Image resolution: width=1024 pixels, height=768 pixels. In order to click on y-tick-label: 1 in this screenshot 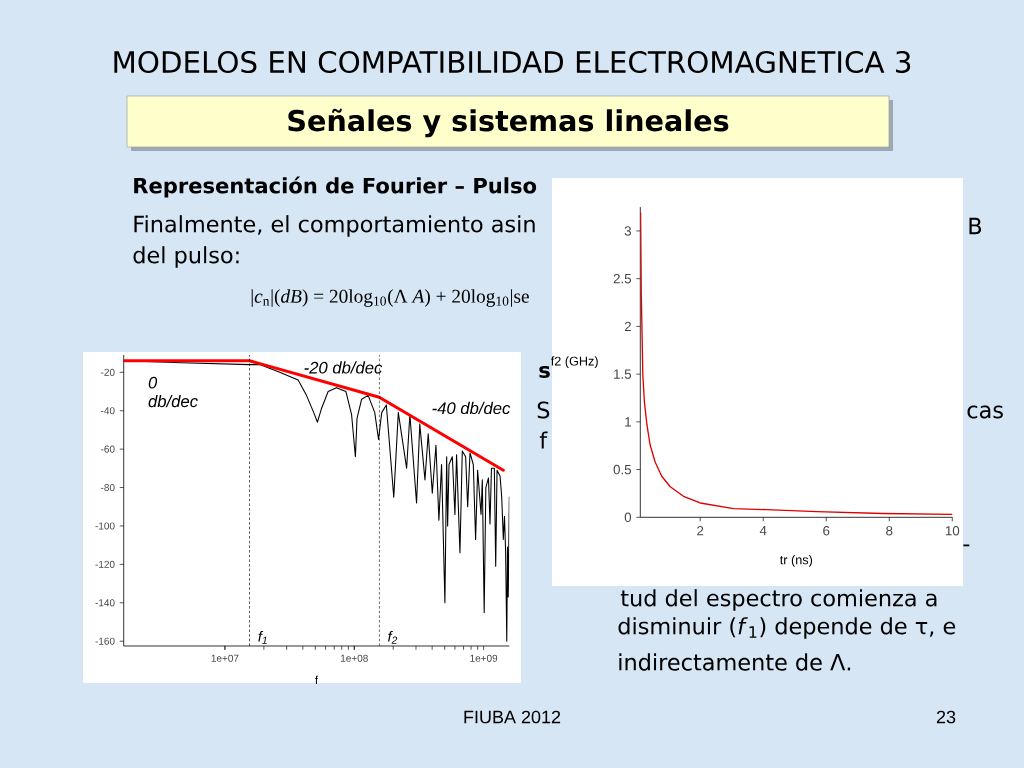, I will do `click(628, 422)`.